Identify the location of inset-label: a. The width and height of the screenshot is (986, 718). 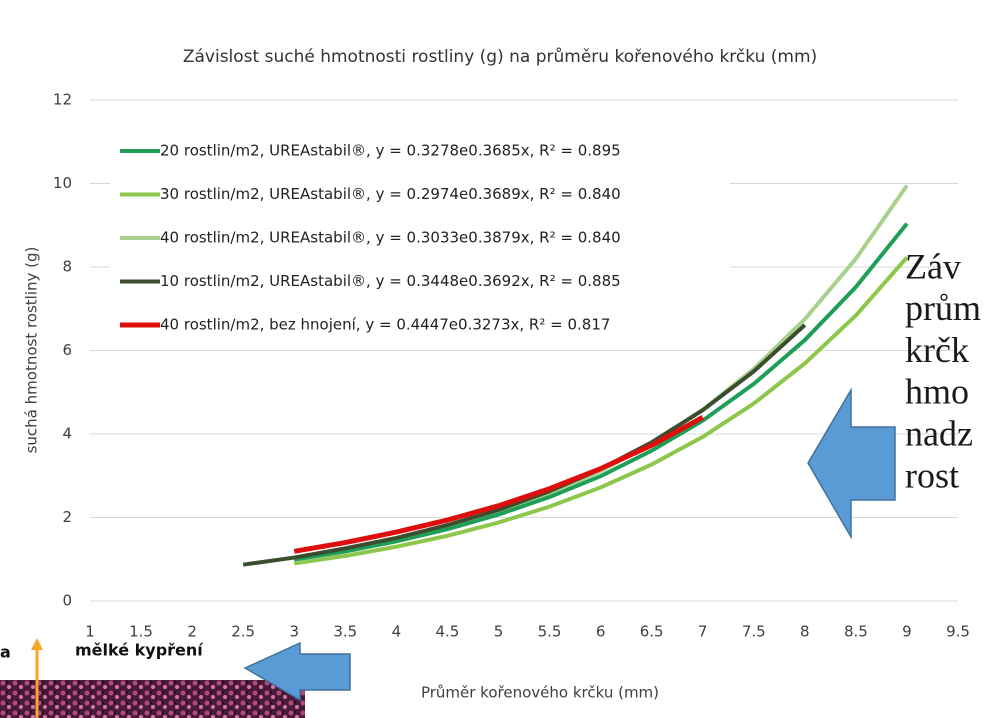
(5, 652).